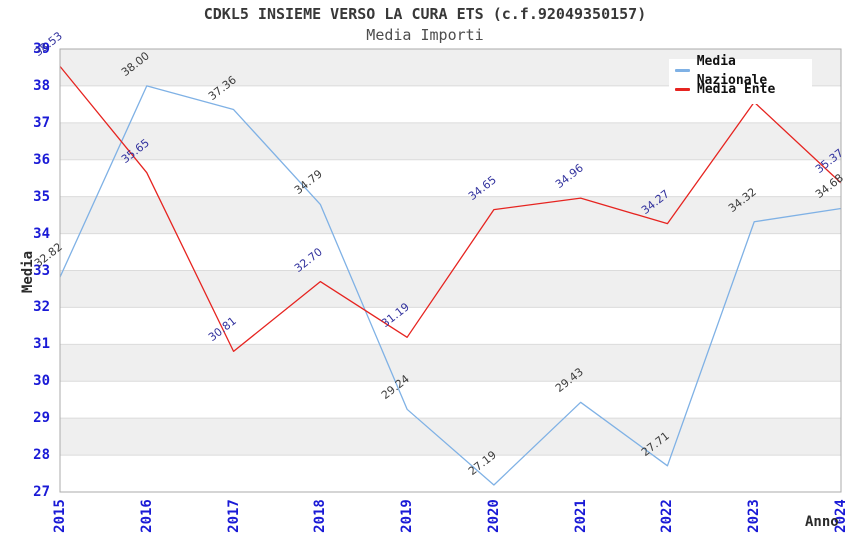  Describe the element at coordinates (146, 516) in the screenshot. I see `x-tick-label-2016: 2016` at that location.